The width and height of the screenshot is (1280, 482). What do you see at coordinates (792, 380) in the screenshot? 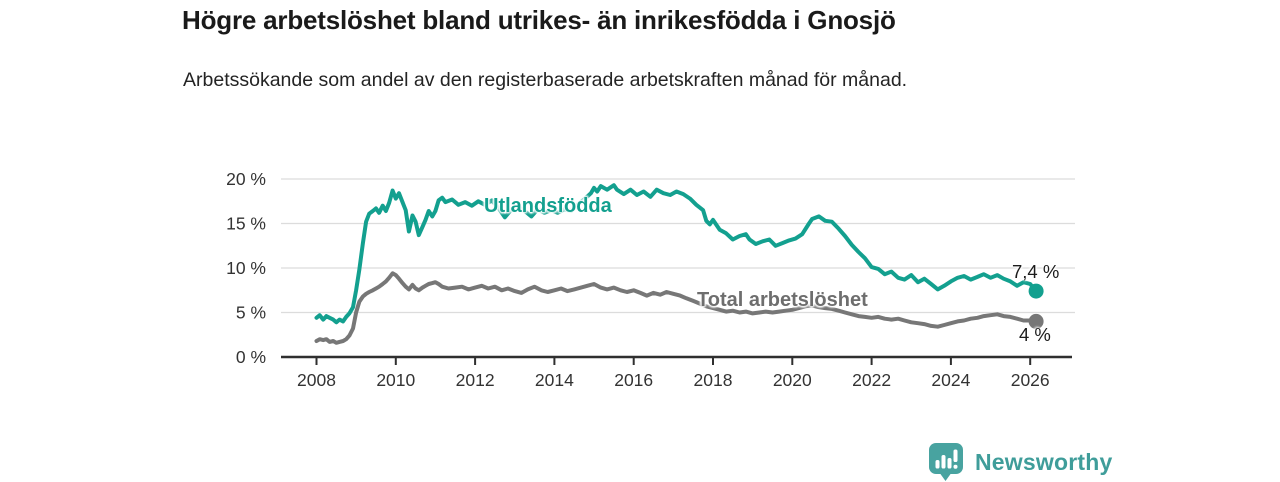
I see `x-axis-label-2020: 2020` at bounding box center [792, 380].